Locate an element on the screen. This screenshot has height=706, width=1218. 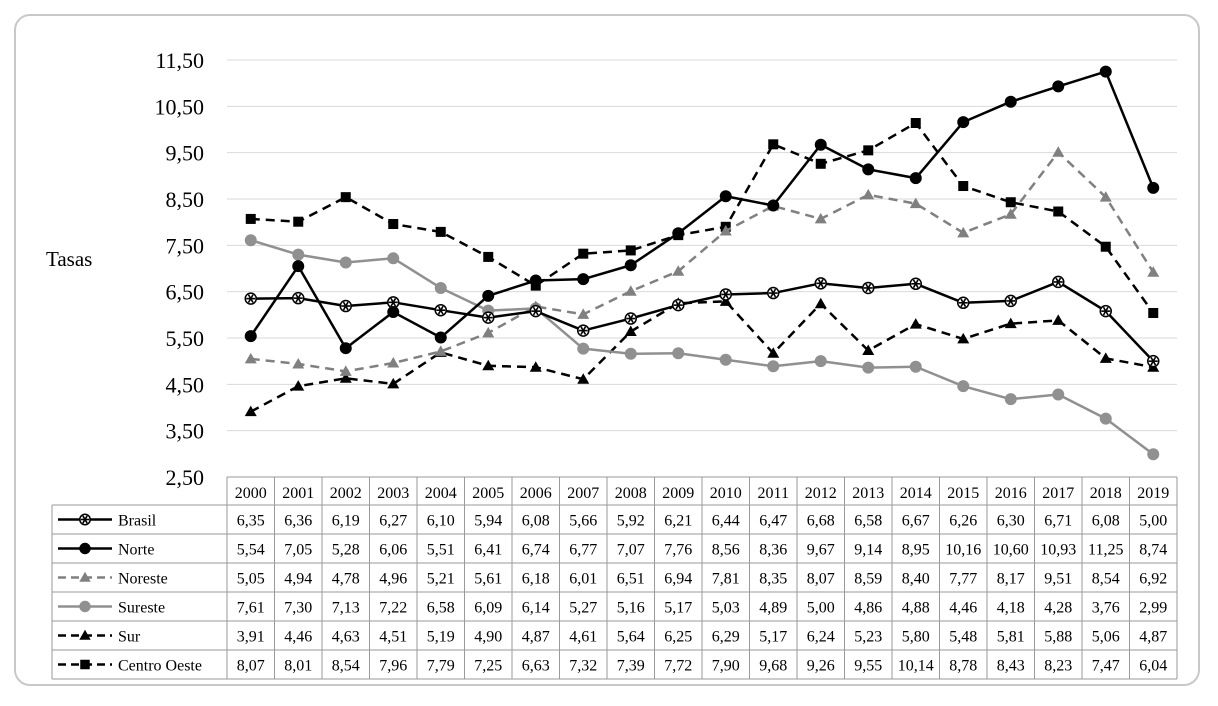
data-label: 3,91 is located at coordinates (251, 637).